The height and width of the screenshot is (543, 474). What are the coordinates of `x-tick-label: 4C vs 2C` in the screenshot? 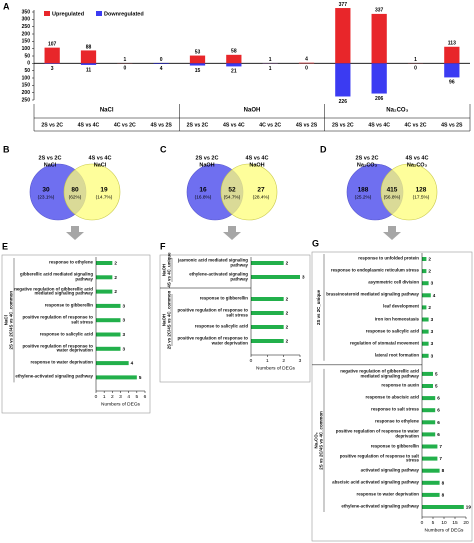 It's located at (416, 125).